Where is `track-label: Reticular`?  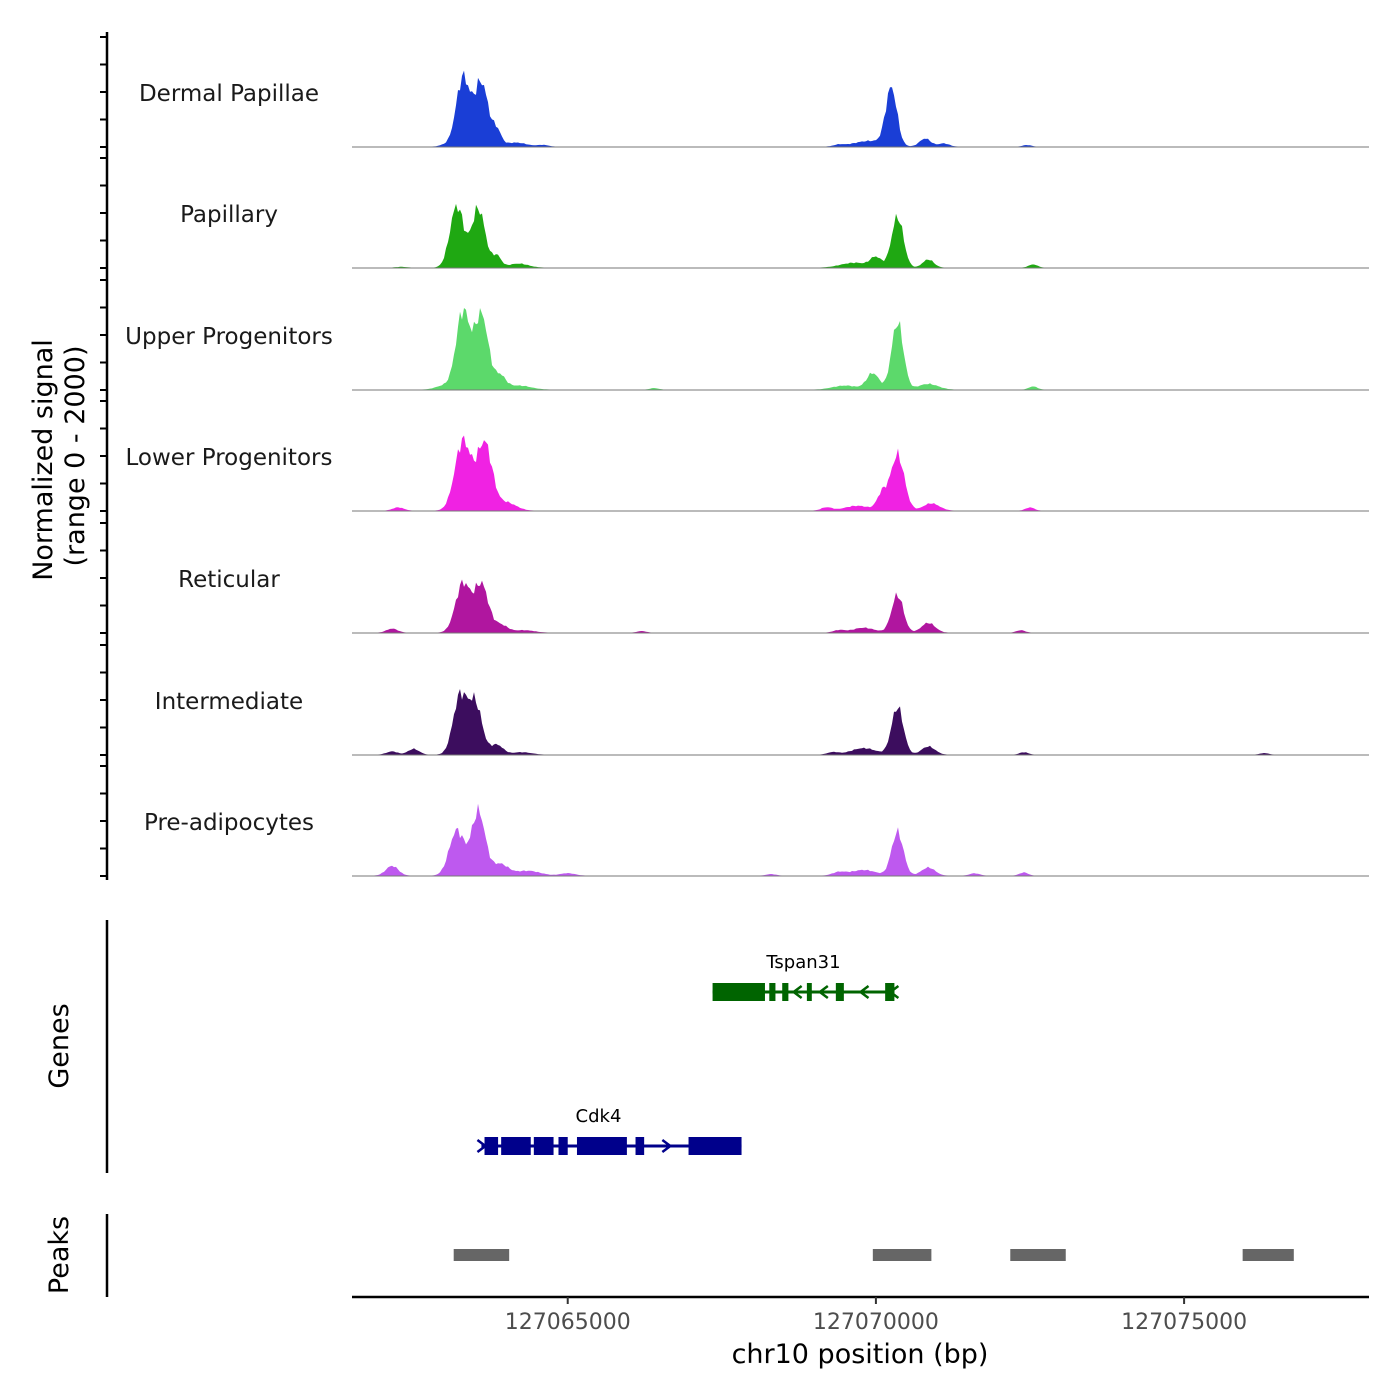
track-label: Reticular is located at coordinates (229, 580).